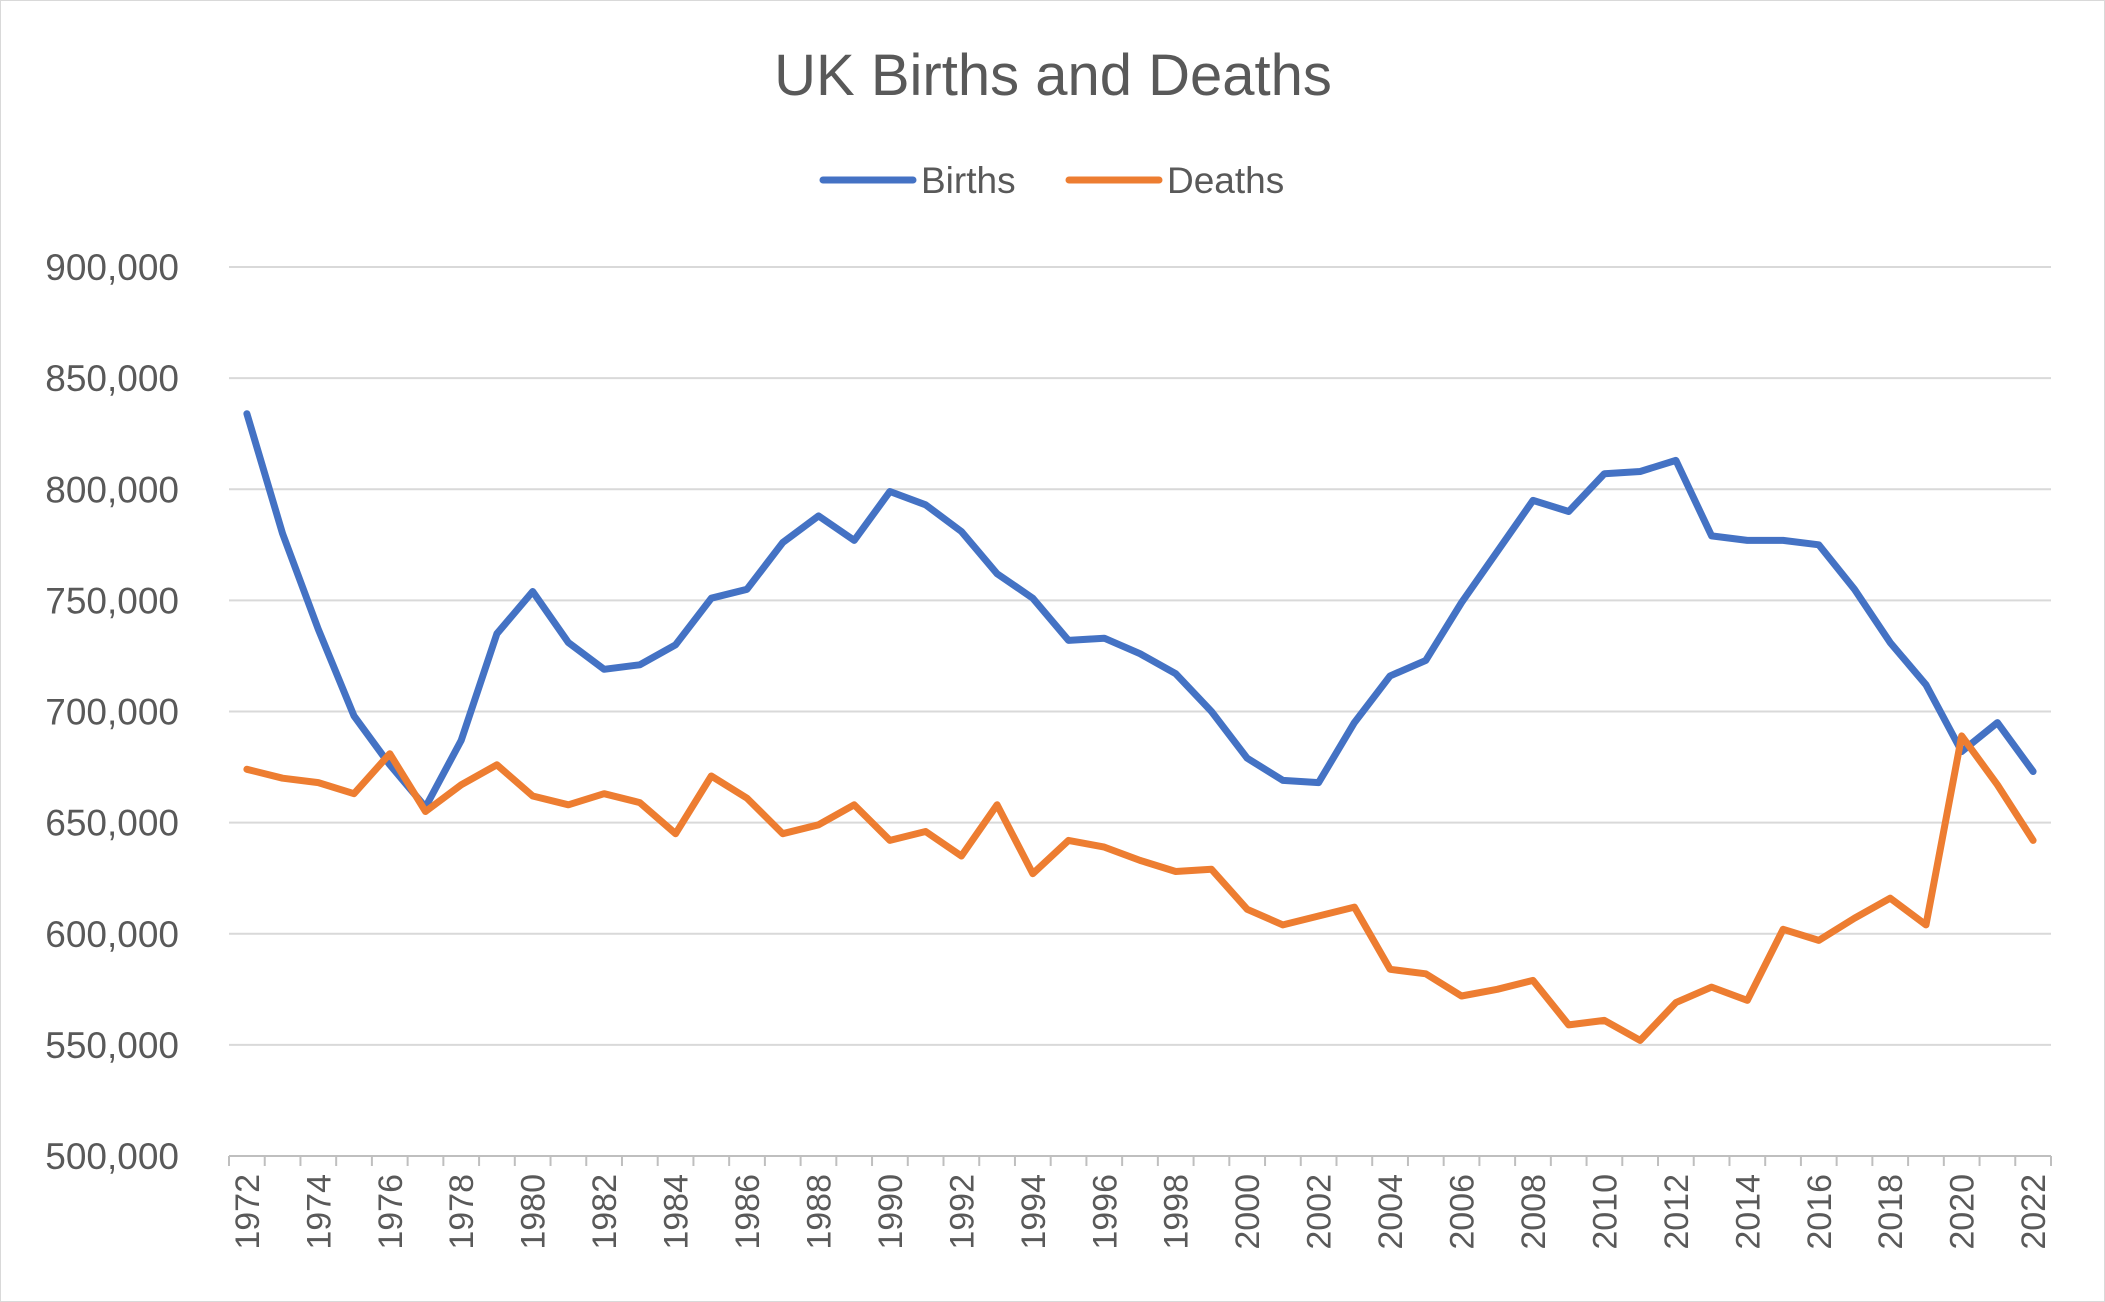 Image resolution: width=2105 pixels, height=1302 pixels. Describe the element at coordinates (1677, 1212) in the screenshot. I see `x-tick-label: 2012` at that location.